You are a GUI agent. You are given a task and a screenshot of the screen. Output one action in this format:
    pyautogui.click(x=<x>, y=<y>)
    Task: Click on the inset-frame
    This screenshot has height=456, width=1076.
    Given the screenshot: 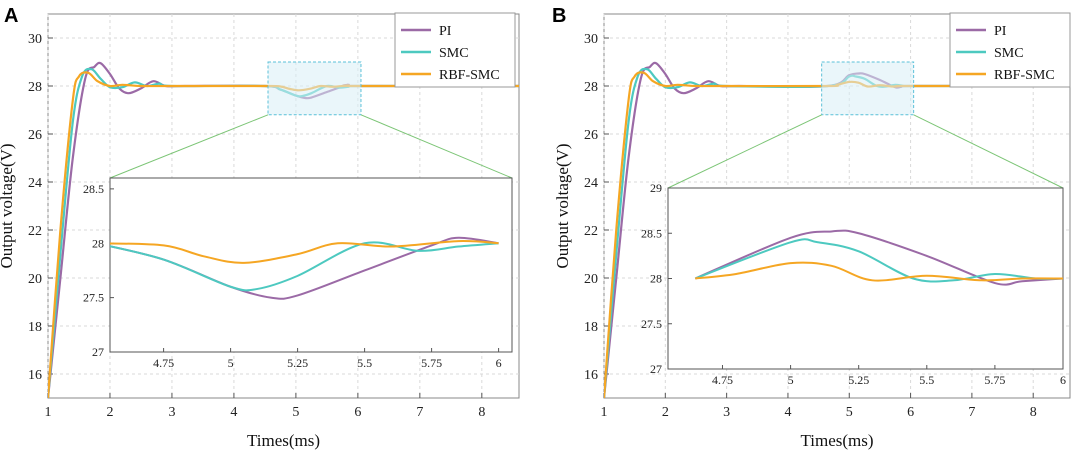 What is the action you would take?
    pyautogui.click(x=311, y=265)
    